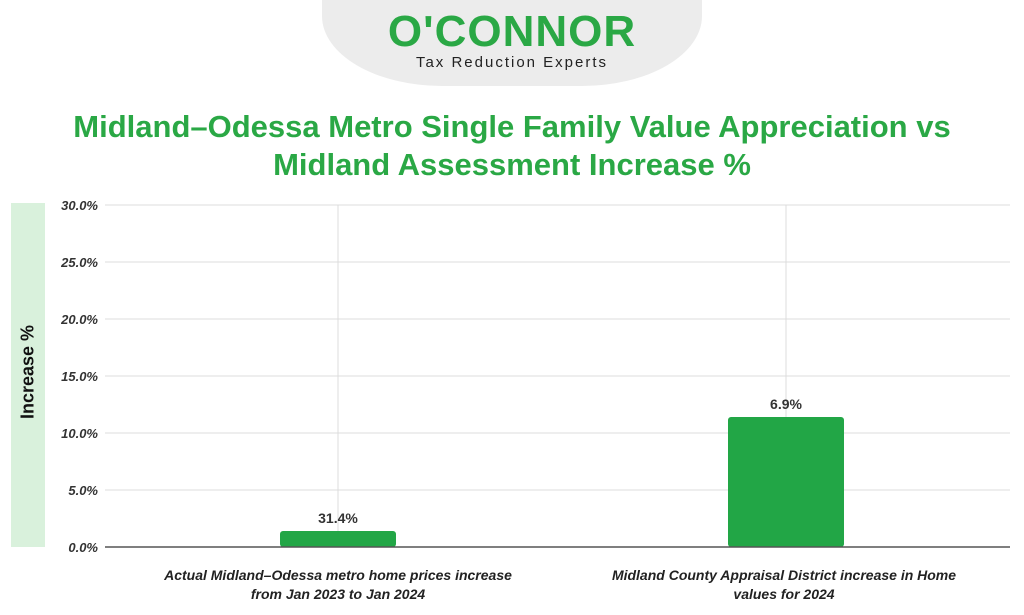 This screenshot has width=1024, height=615. I want to click on logo-brand: O'CONNOR, so click(512, 31).